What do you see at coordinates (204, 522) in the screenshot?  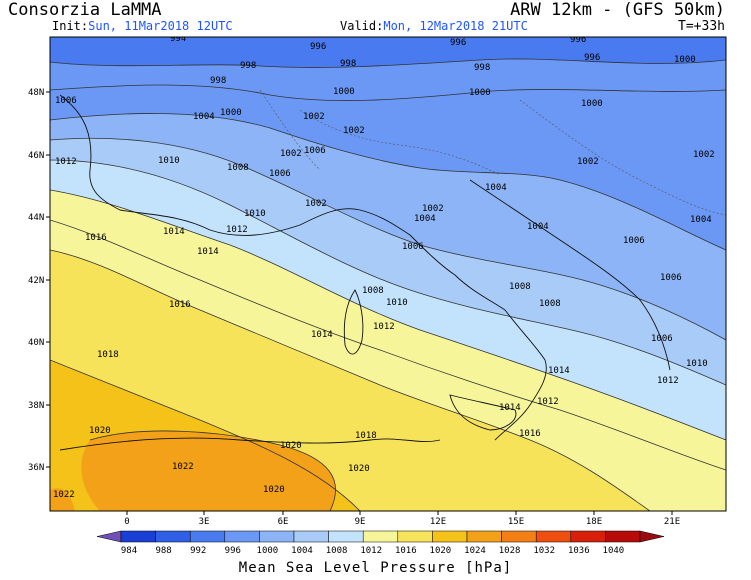 I see `longitude-label: 3E` at bounding box center [204, 522].